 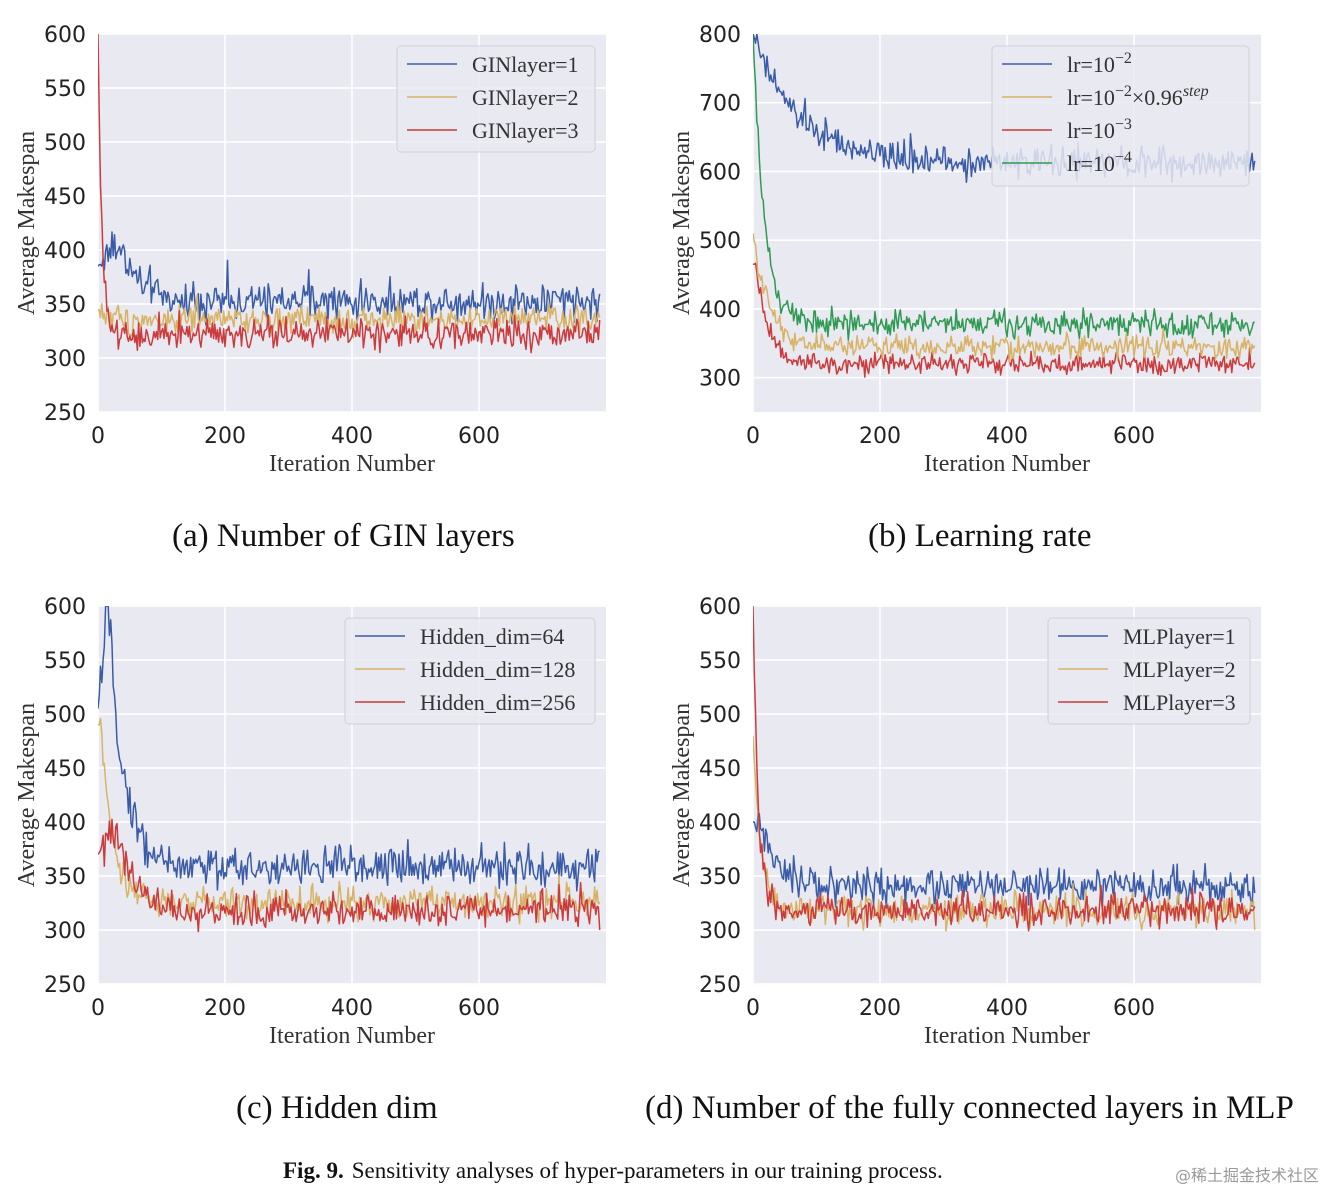 I want to click on legend-label-1: GINlayer=1, so click(x=525, y=64).